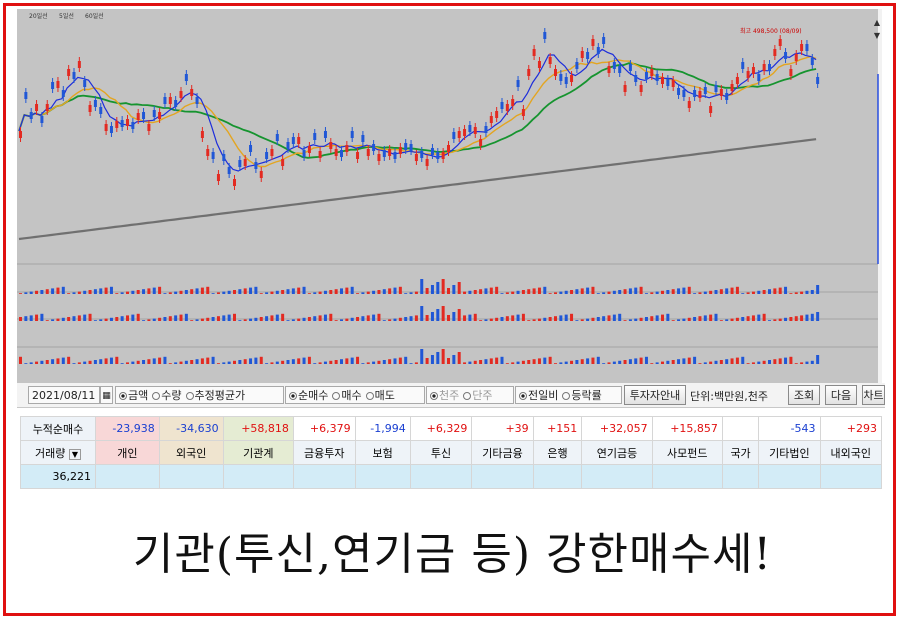 The image size is (905, 625). What do you see at coordinates (133, 396) in the screenshot?
I see `radio-amount: 금액` at bounding box center [133, 396].